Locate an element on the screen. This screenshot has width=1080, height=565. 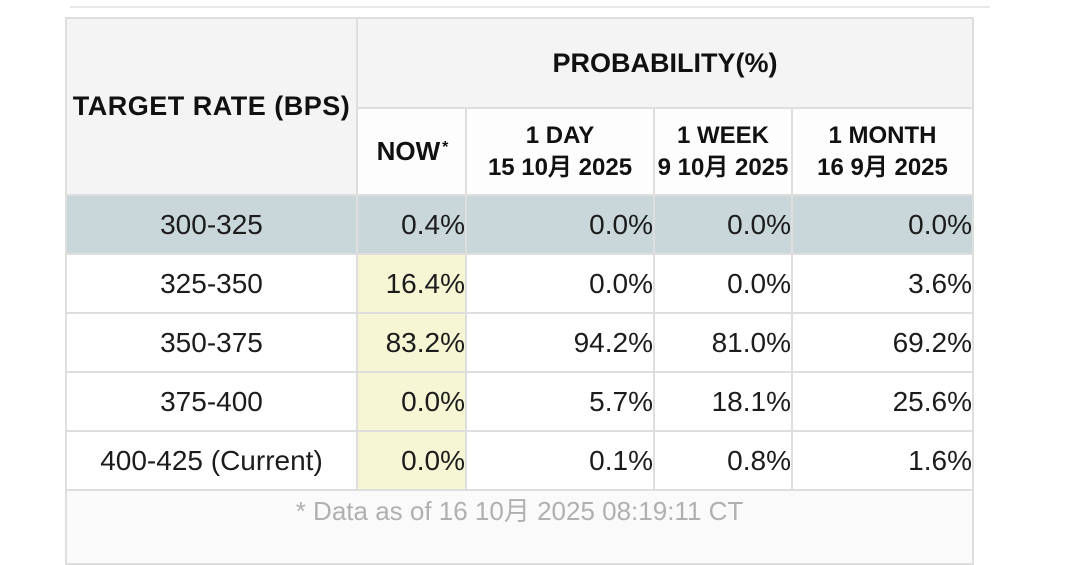
week-probability-cell: 18.1% is located at coordinates (723, 401).